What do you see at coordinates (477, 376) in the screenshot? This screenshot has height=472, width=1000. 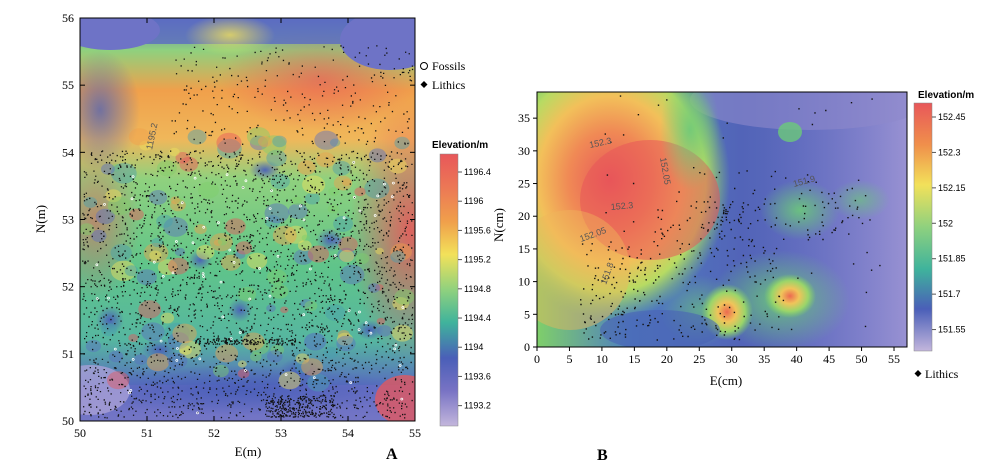 I see `colorbar-a-label: 1193.6` at bounding box center [477, 376].